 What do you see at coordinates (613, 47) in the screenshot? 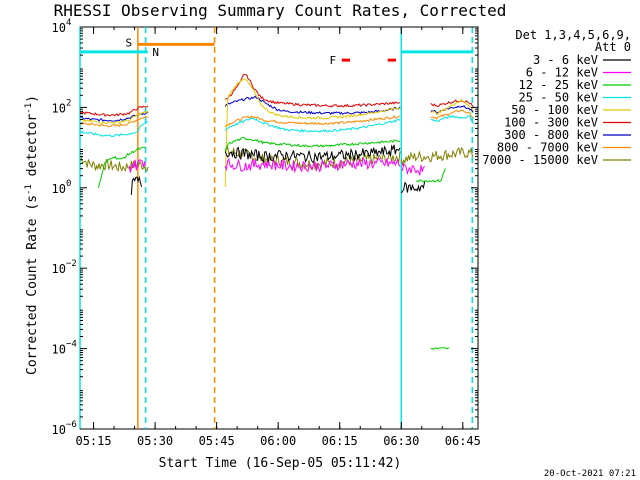
I see `legend-header-2: Att 0` at bounding box center [613, 47].